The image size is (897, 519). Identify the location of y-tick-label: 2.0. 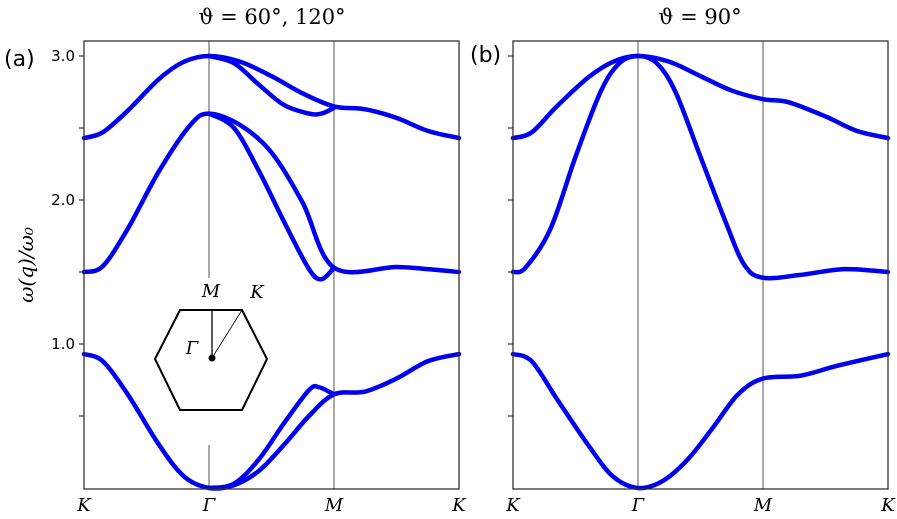
(63, 200).